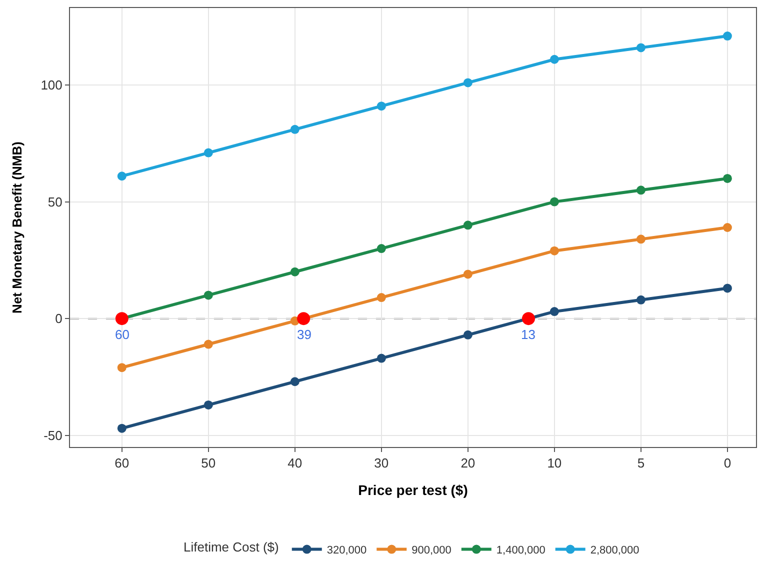  What do you see at coordinates (528, 334) in the screenshot?
I see `annotation: 13` at bounding box center [528, 334].